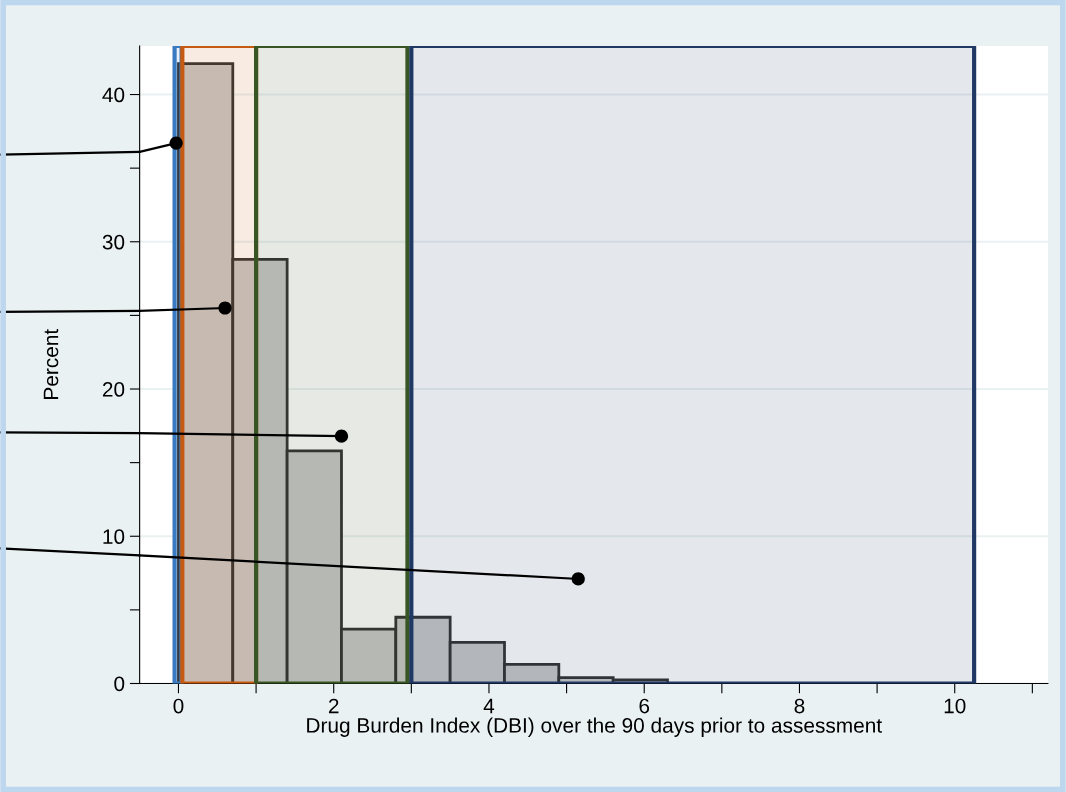 Image resolution: width=1066 pixels, height=792 pixels. What do you see at coordinates (799, 706) in the screenshot?
I see `x-tick-label: 8` at bounding box center [799, 706].